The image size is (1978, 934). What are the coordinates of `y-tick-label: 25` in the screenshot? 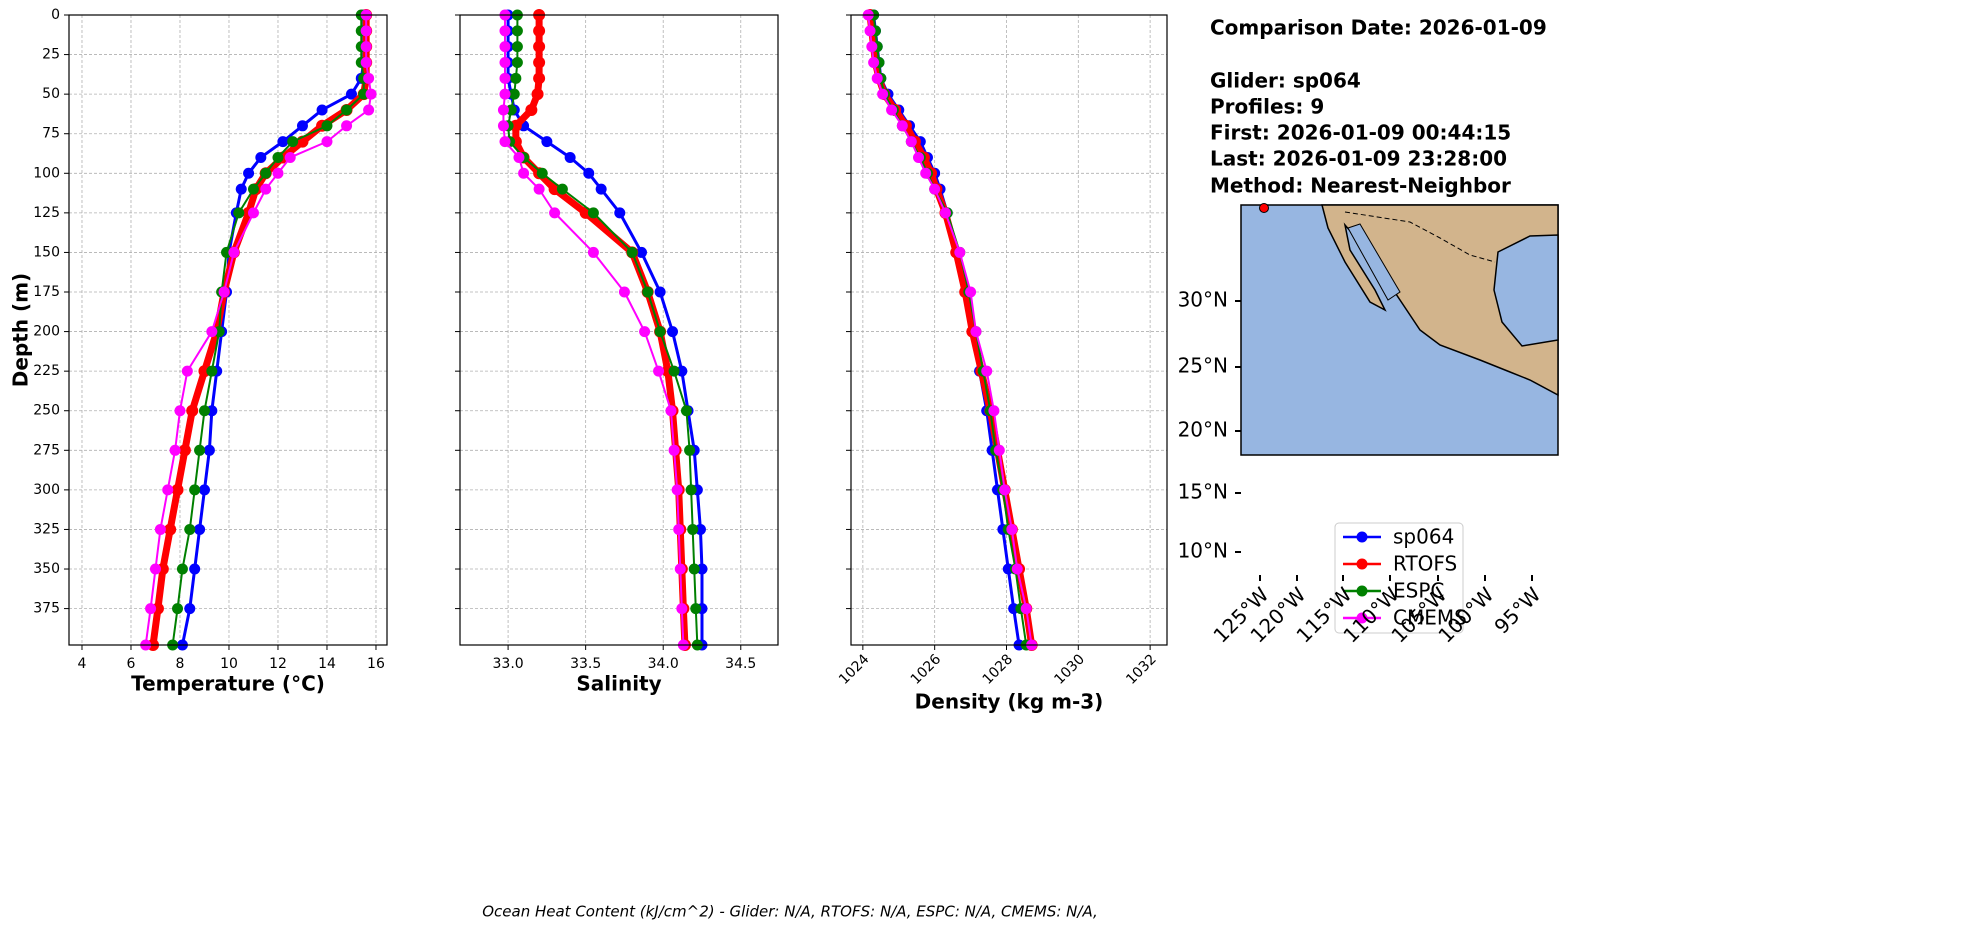 It's located at (51, 55).